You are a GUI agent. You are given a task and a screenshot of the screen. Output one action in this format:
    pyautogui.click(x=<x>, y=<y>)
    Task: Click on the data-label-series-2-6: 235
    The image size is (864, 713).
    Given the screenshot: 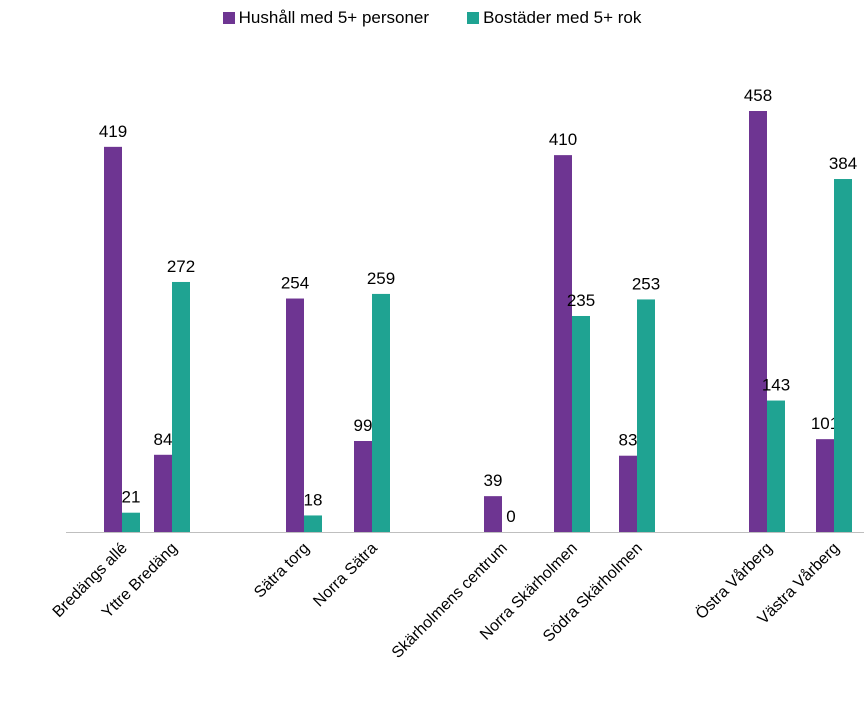 What is the action you would take?
    pyautogui.click(x=581, y=300)
    